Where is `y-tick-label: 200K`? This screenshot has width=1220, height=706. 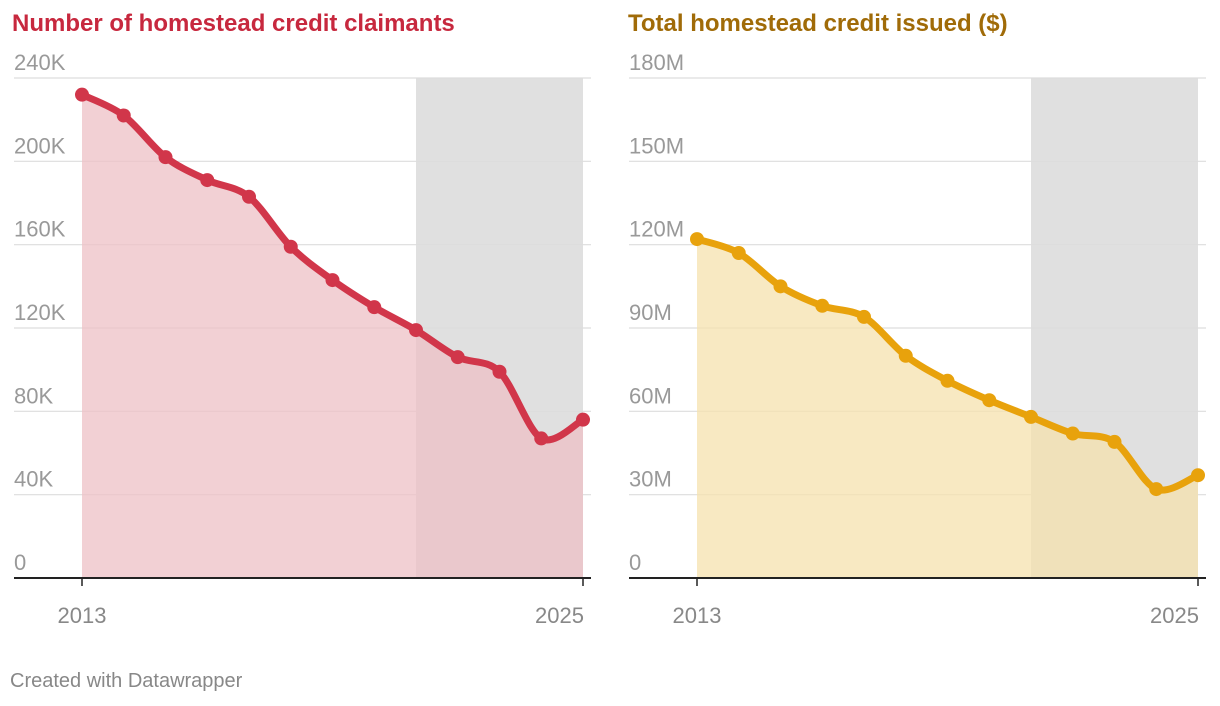
y-tick-label: 200K is located at coordinates (40, 145).